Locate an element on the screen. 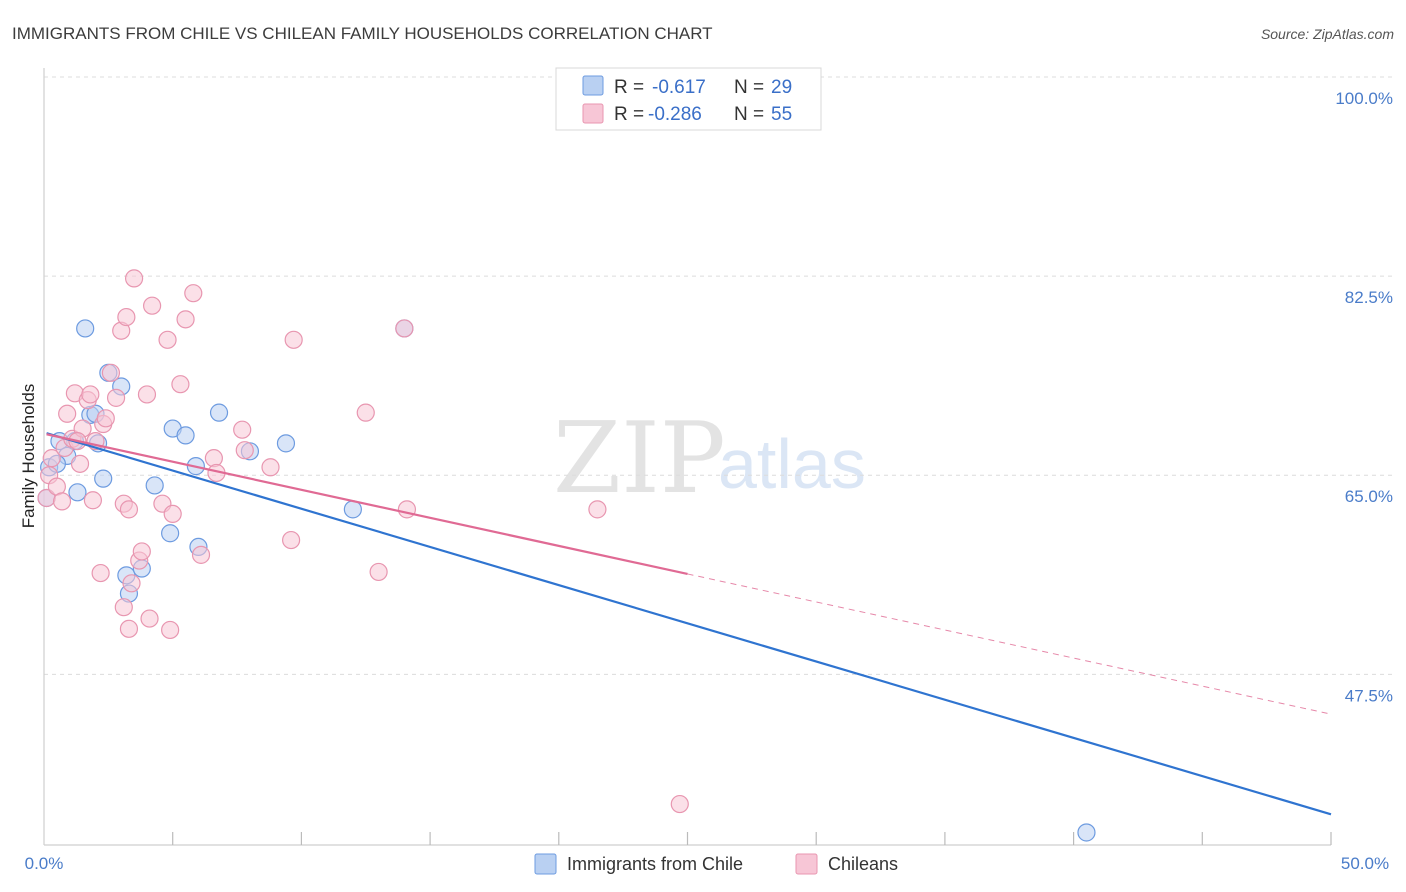 The height and width of the screenshot is (892, 1406). legend-n-label-chile: N = is located at coordinates (749, 87).